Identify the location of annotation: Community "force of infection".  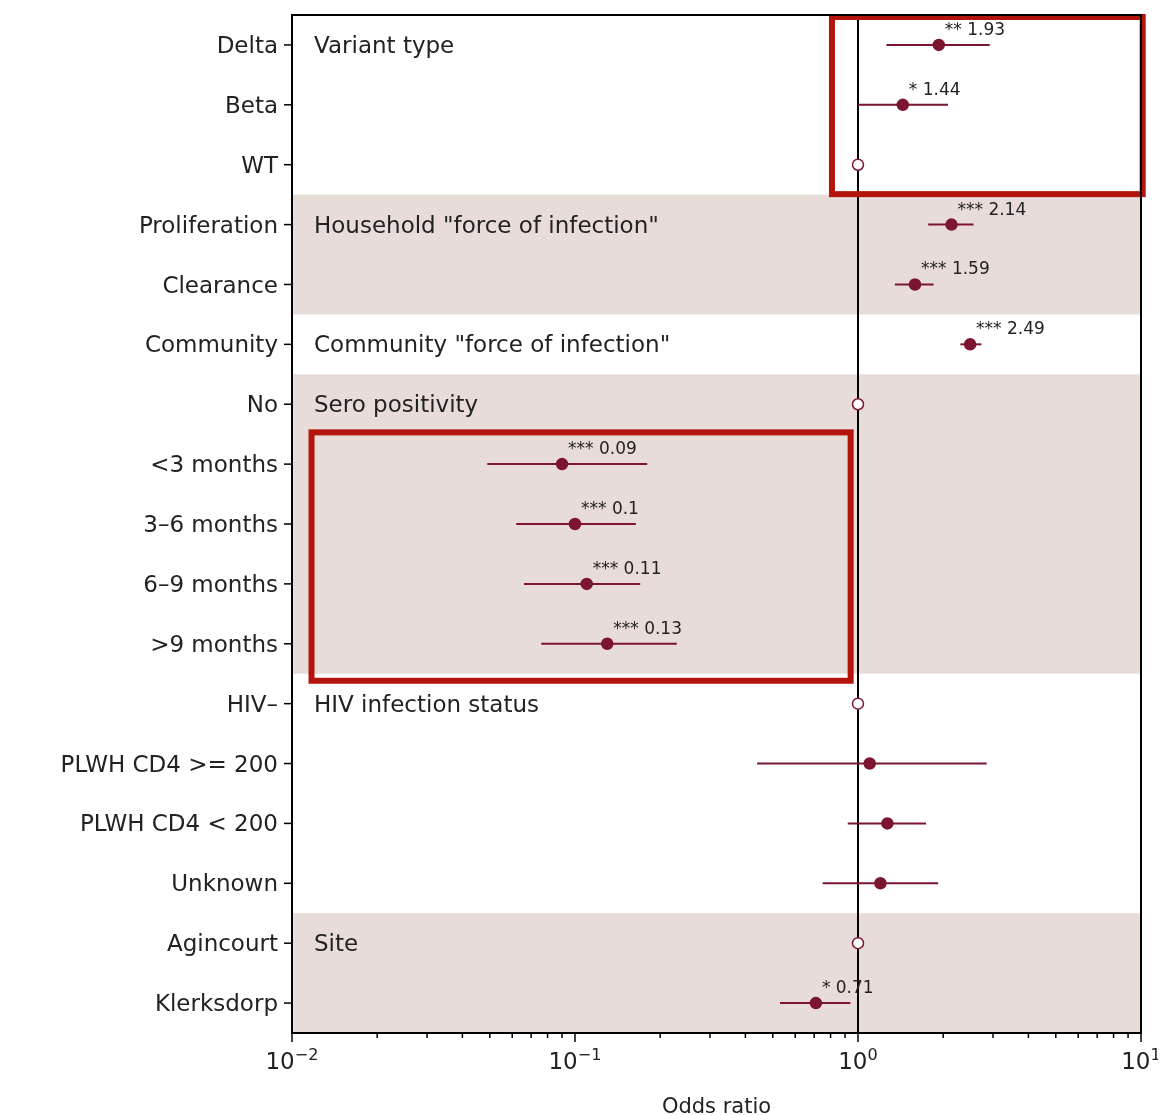
(492, 344).